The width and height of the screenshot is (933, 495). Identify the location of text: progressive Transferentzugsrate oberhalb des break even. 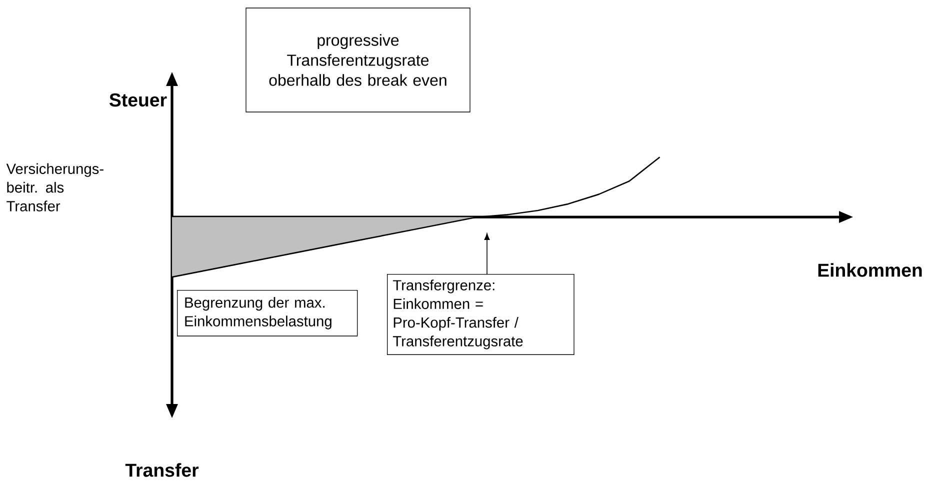
(357, 60).